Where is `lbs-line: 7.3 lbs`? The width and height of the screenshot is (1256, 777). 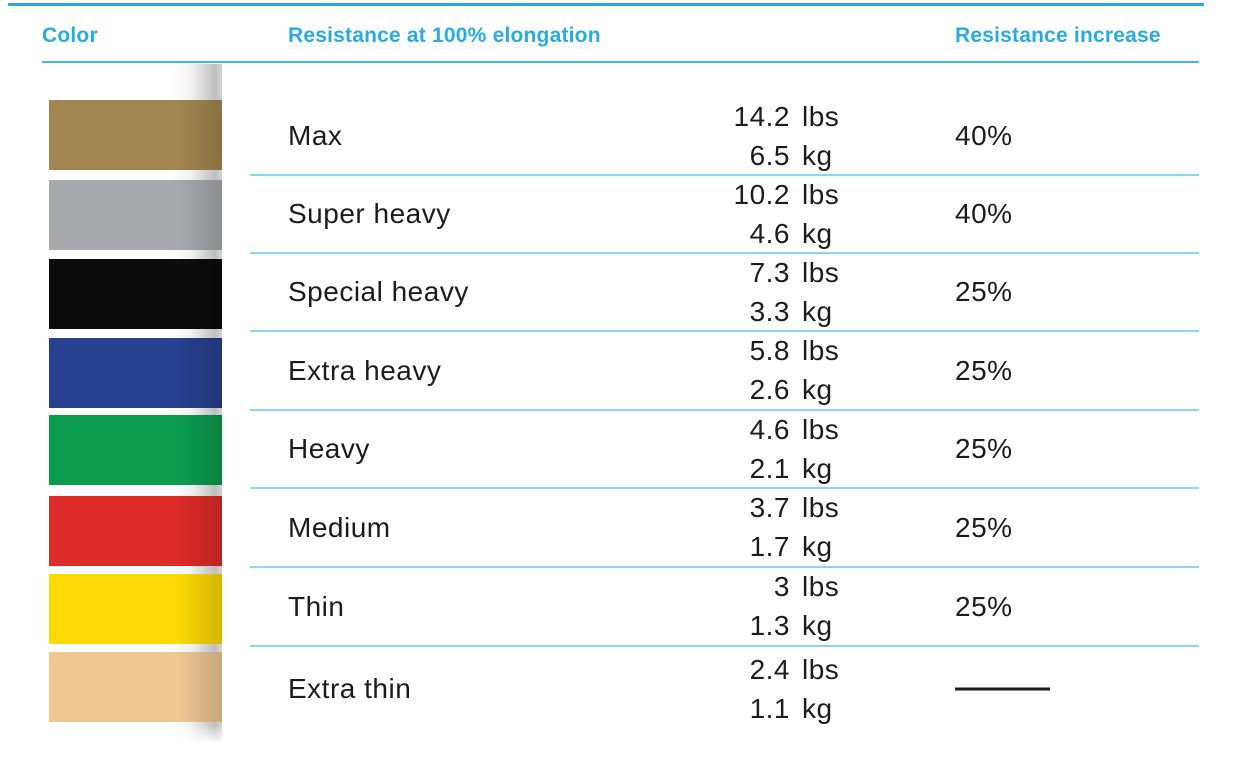 lbs-line: 7.3 lbs is located at coordinates (690, 272).